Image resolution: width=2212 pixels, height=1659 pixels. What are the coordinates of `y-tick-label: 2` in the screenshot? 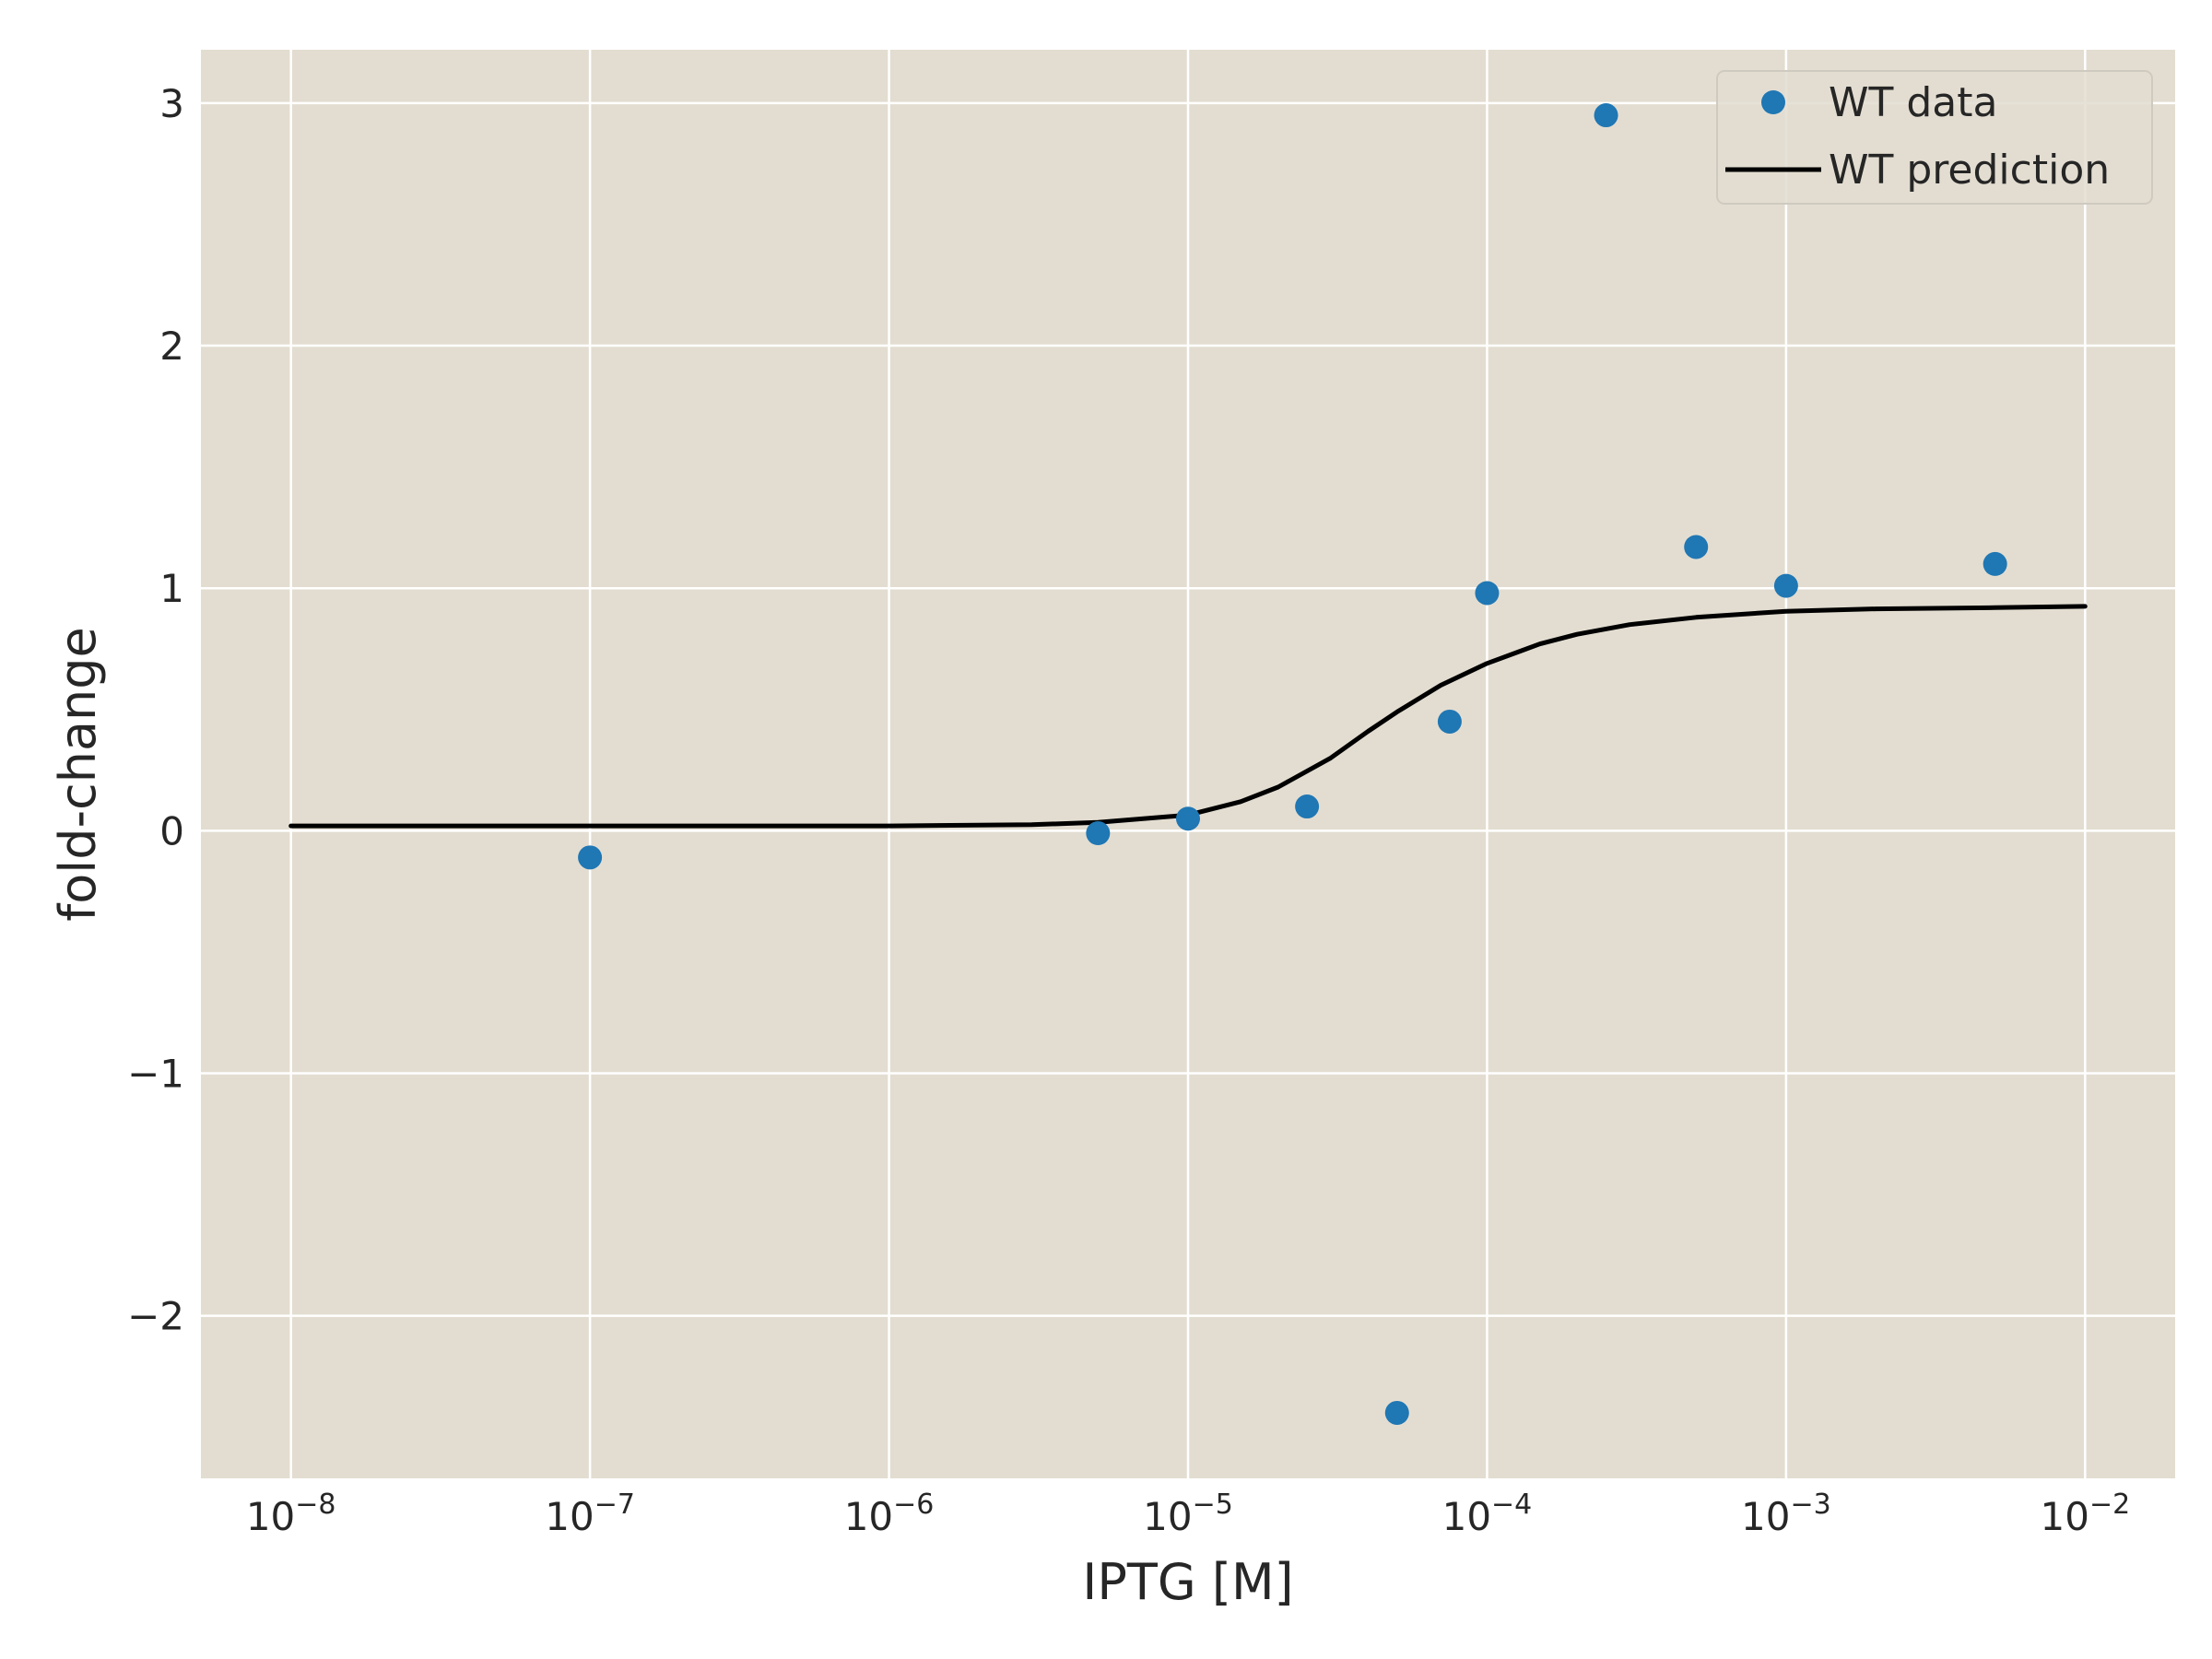 It's located at (171, 346).